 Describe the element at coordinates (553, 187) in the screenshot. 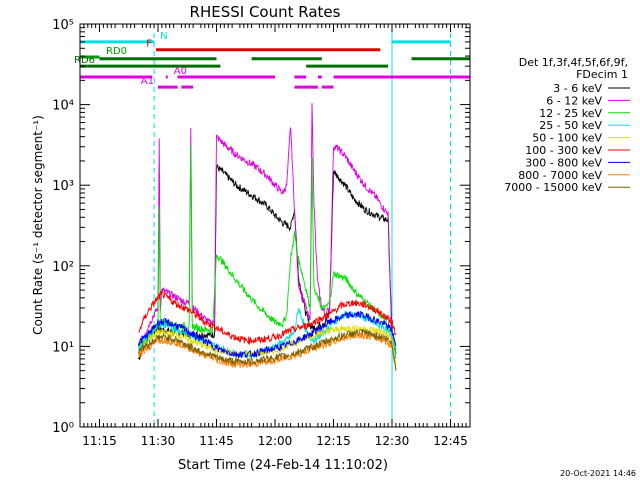

I see `legend-label-8: 7000 - 15000 keV` at that location.